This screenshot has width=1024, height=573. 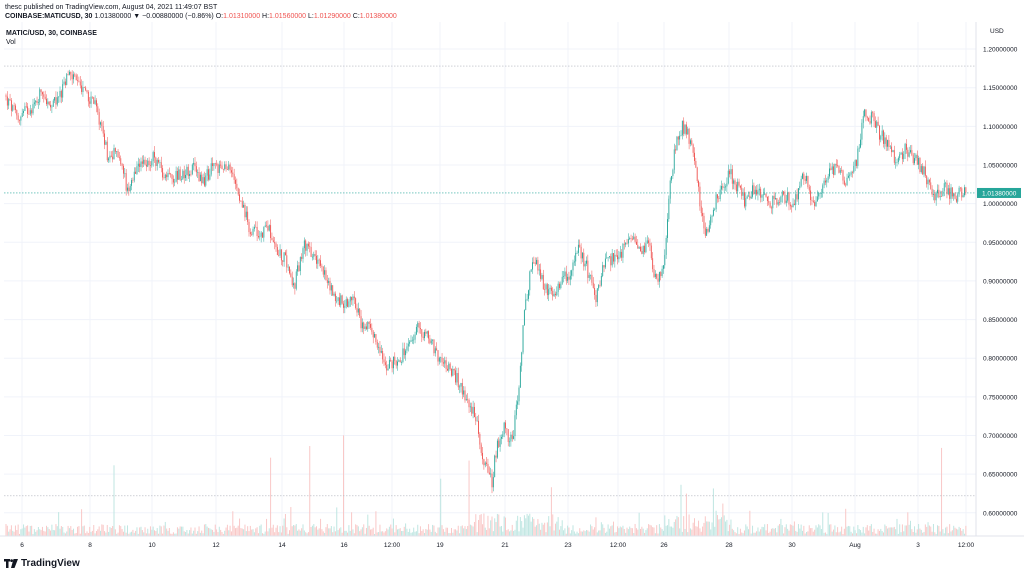 I want to click on footer: TradingView, so click(x=512, y=562).